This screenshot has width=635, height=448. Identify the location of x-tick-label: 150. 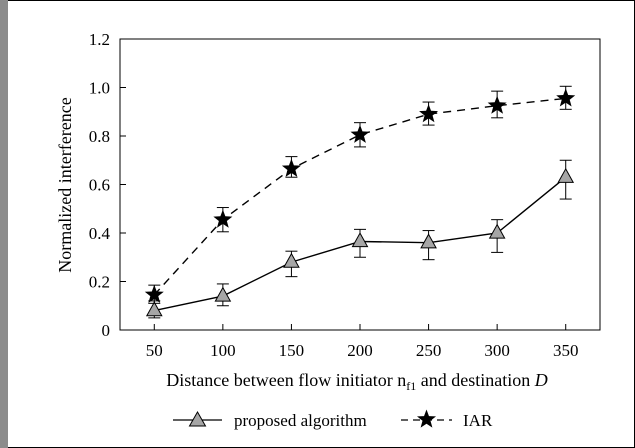
(292, 350).